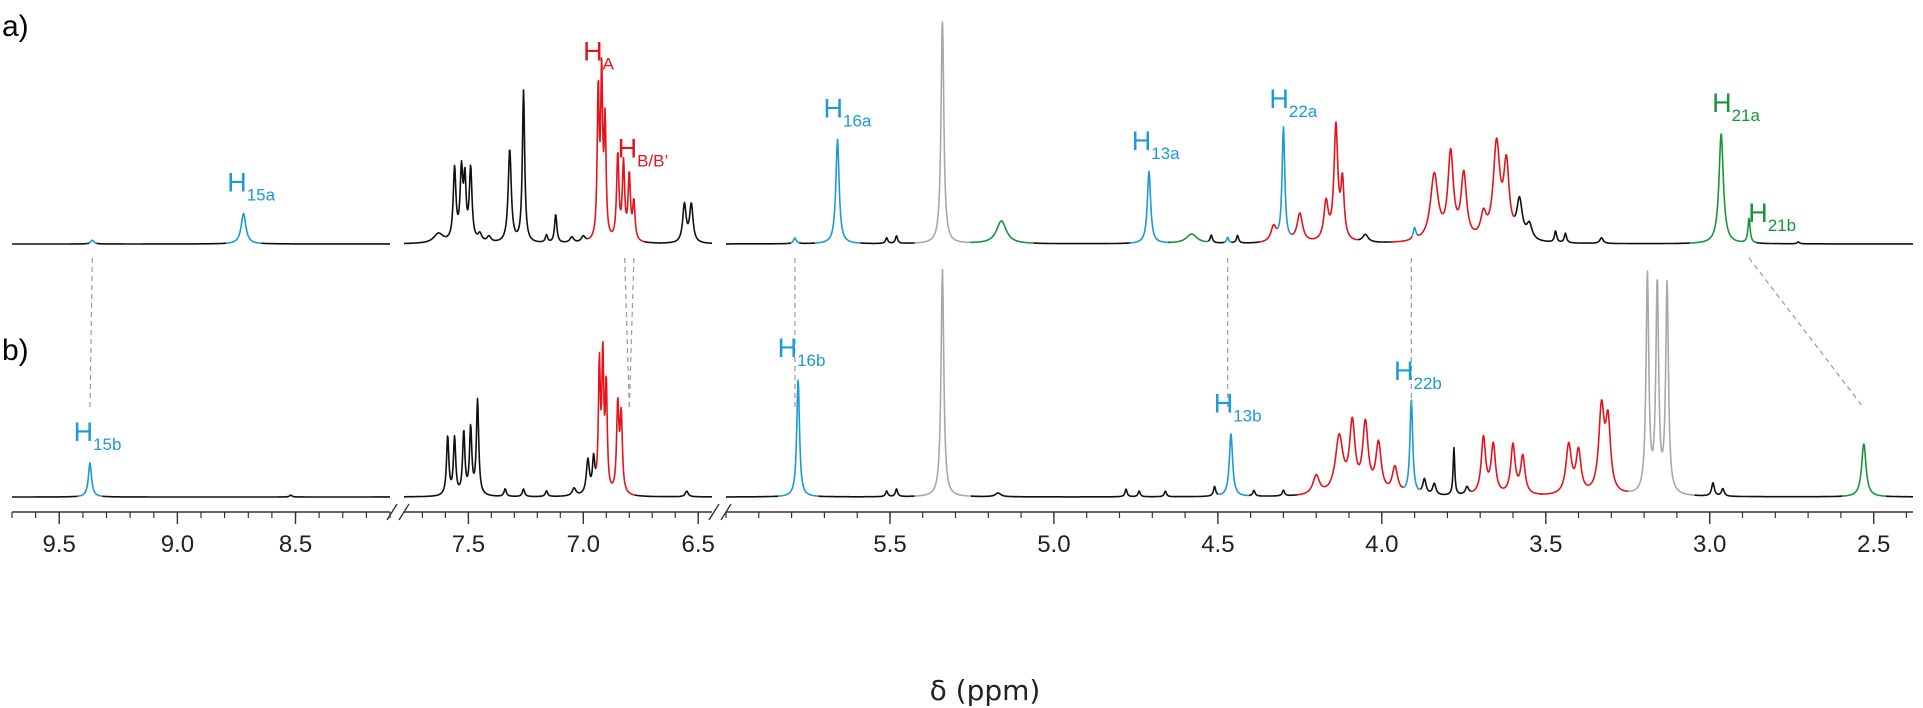 The image size is (1923, 708). What do you see at coordinates (643, 151) in the screenshot?
I see `peak-label-bb: HB/B’` at bounding box center [643, 151].